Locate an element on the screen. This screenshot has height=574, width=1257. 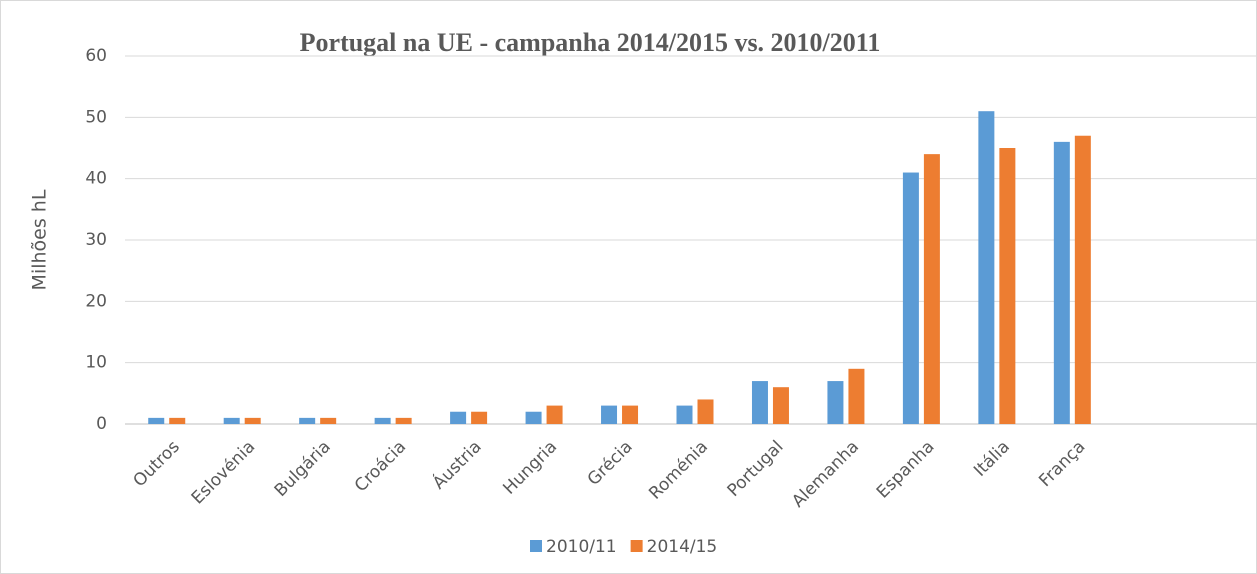
y-tick-label: 0 is located at coordinates (101, 424).